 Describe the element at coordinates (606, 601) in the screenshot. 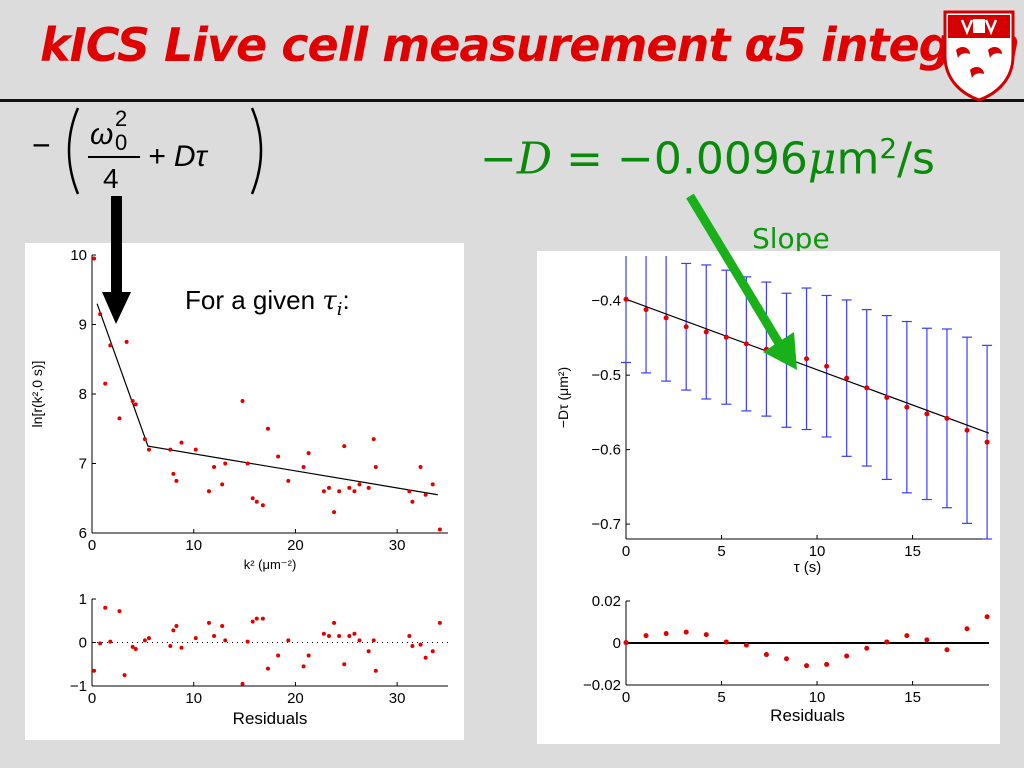

I see `y-tick-label: 0.02` at that location.